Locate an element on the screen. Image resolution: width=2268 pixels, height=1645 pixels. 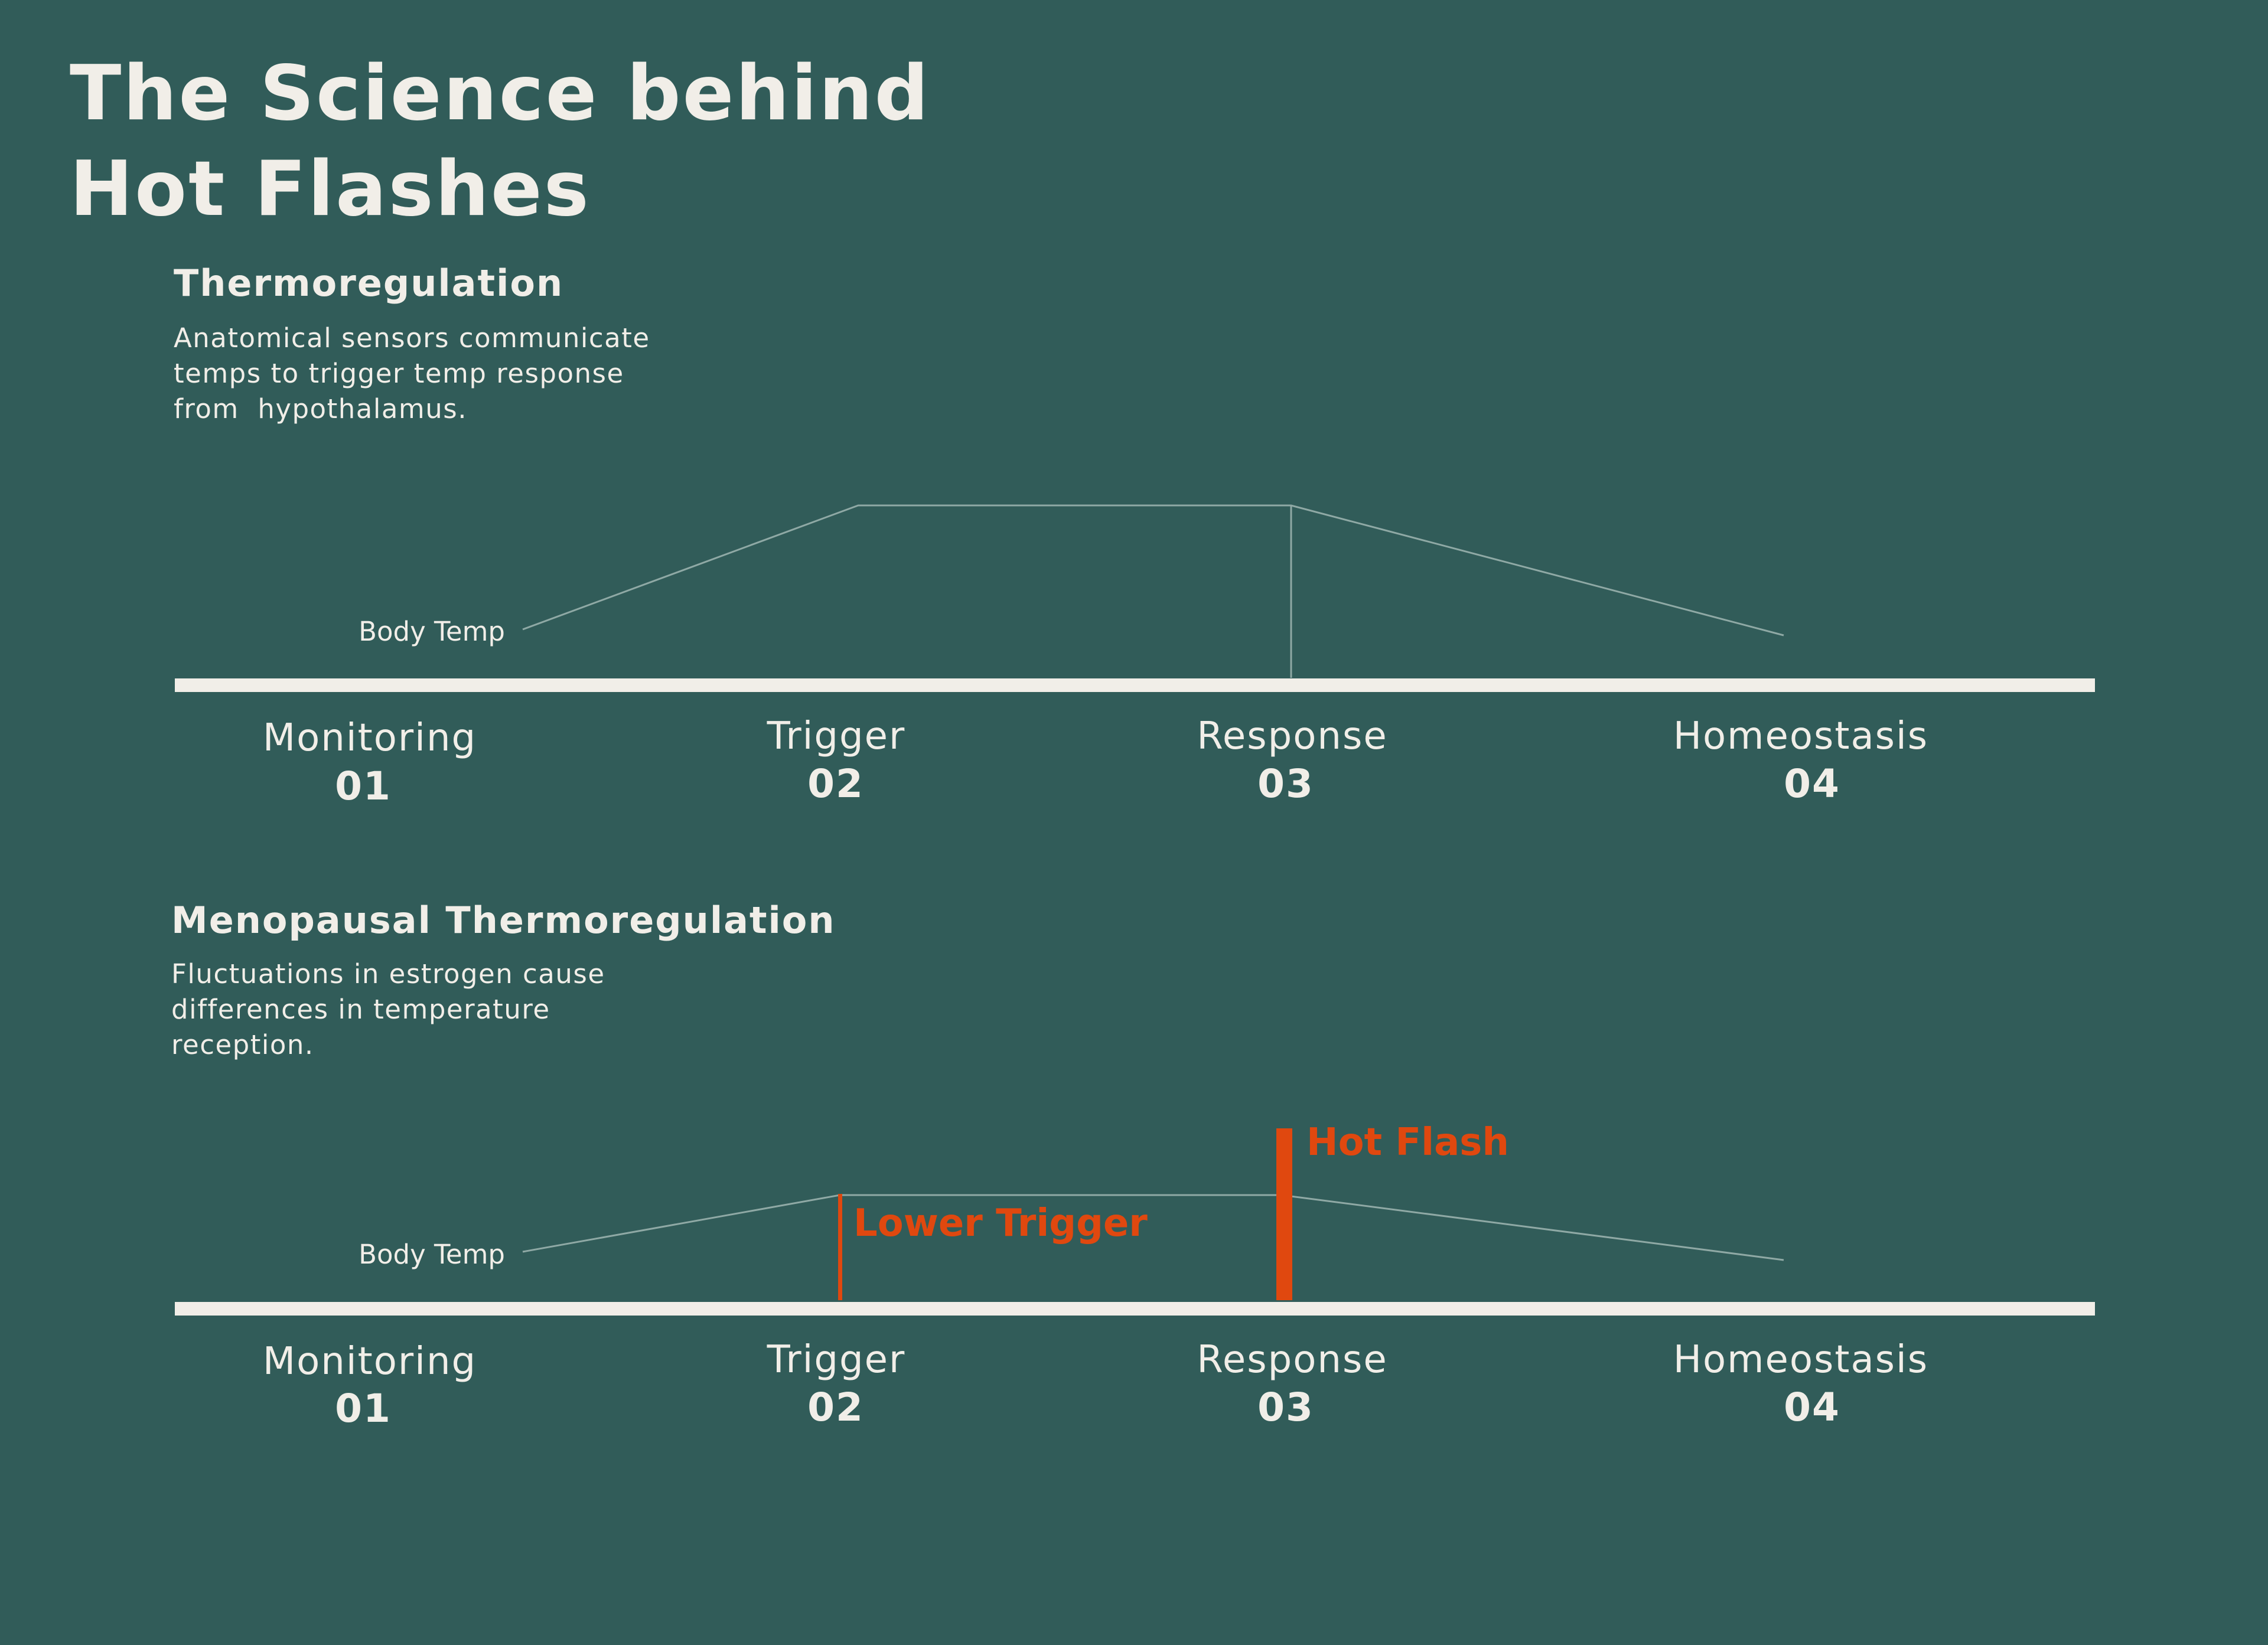
menopausal-section-heading: Menopausal Thermoregulation is located at coordinates (503, 920).